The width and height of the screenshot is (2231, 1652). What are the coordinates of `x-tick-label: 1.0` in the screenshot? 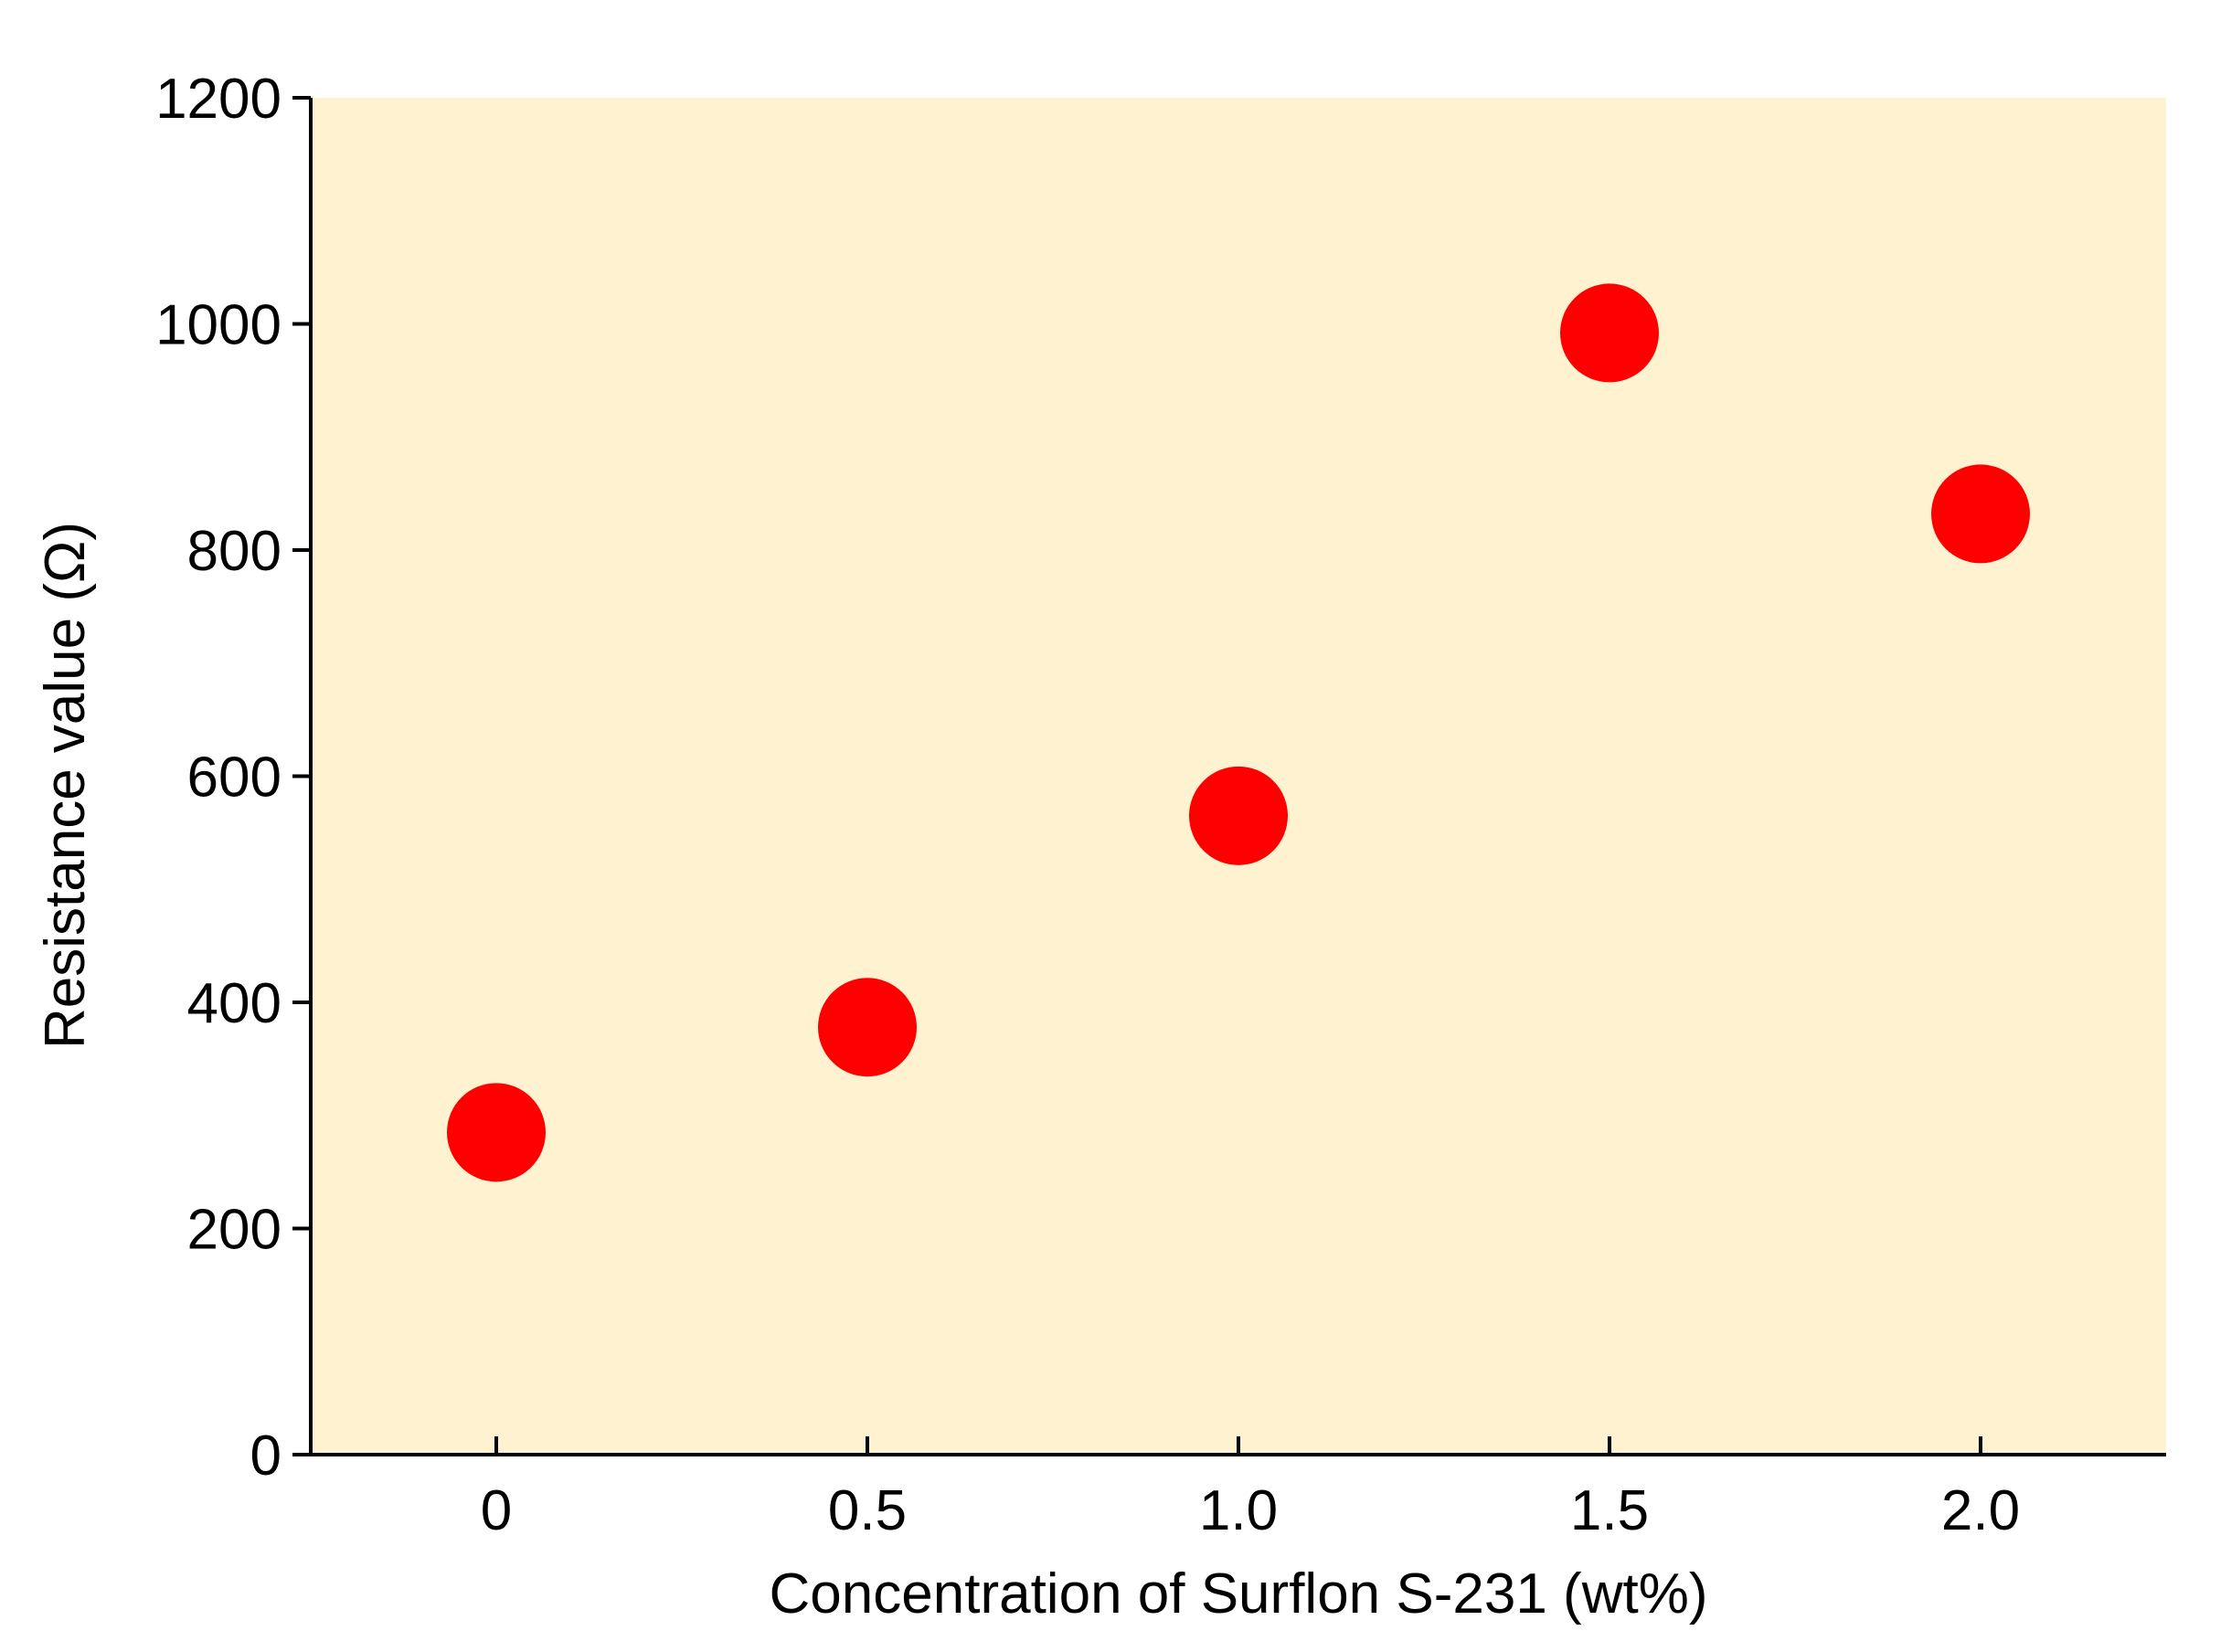 It's located at (1238, 1511).